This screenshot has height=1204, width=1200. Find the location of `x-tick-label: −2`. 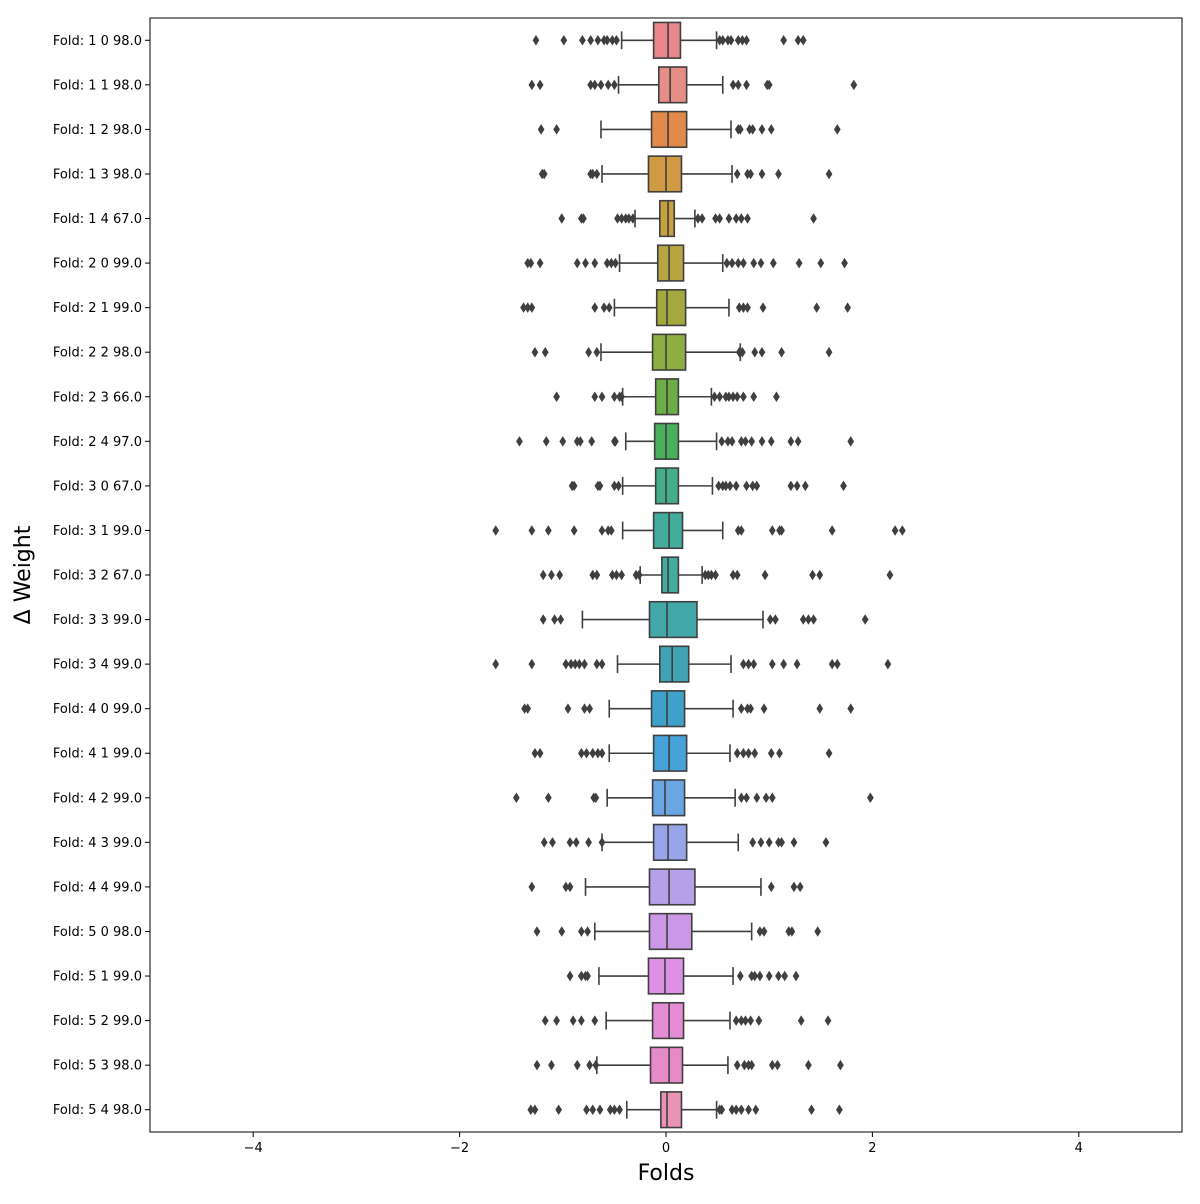

x-tick-label: −2 is located at coordinates (459, 1148).